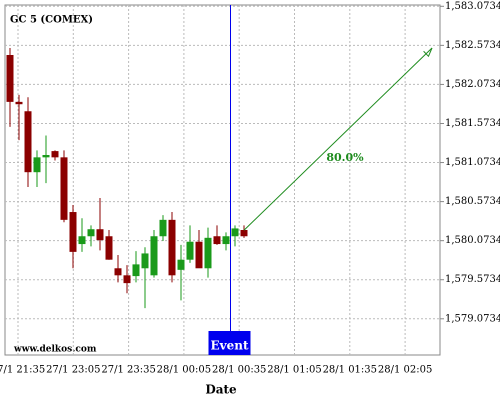 The width and height of the screenshot is (500, 400). Describe the element at coordinates (73, 370) in the screenshot. I see `x-tick-label: 27/1 23:05` at that location.